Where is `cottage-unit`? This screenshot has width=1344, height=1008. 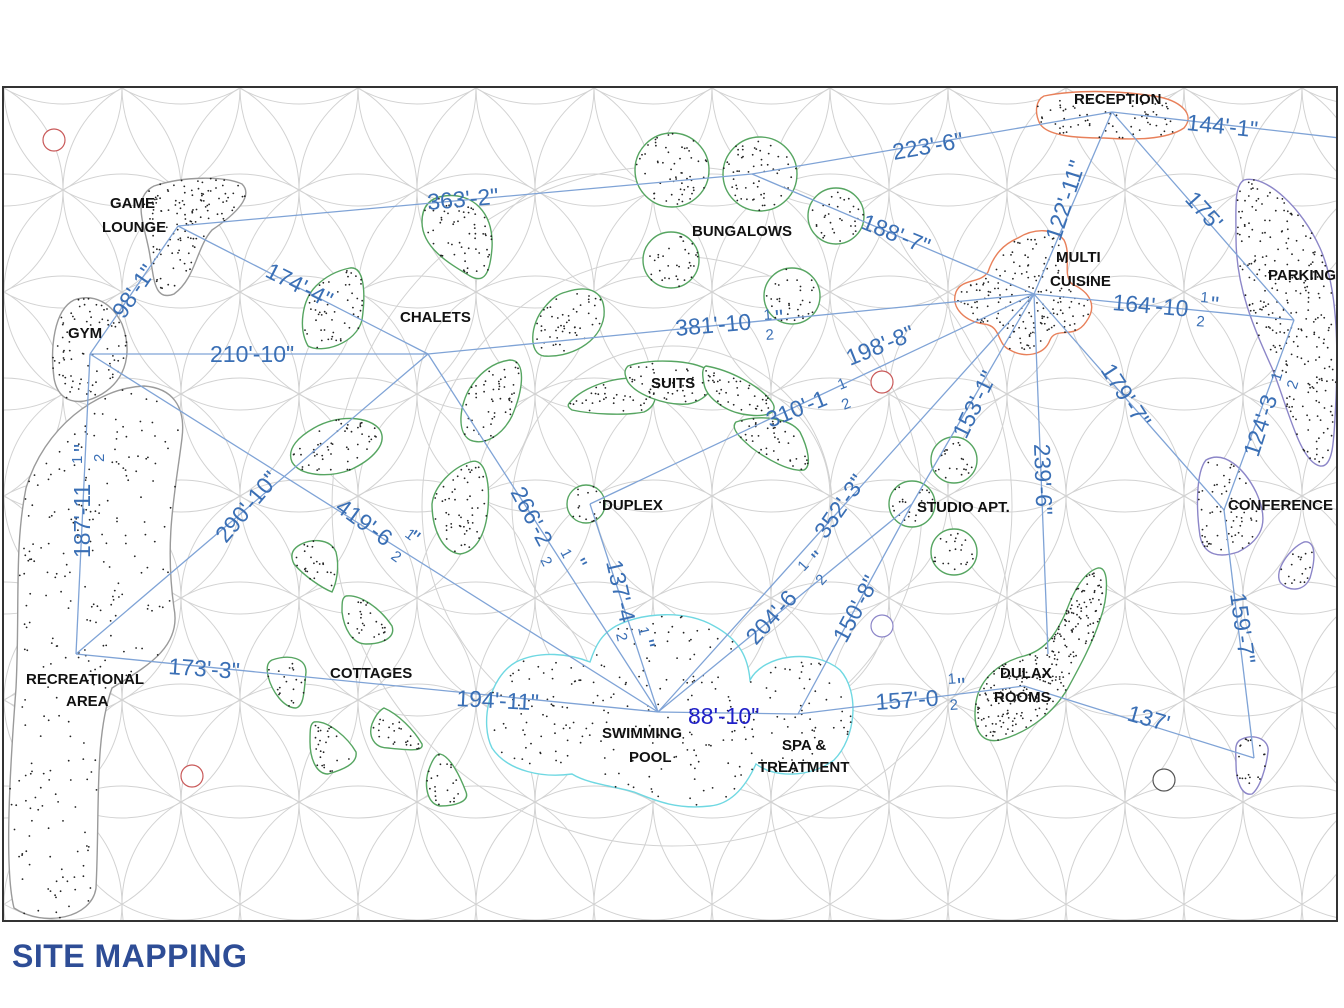
cottage-unit is located at coordinates (446, 780).